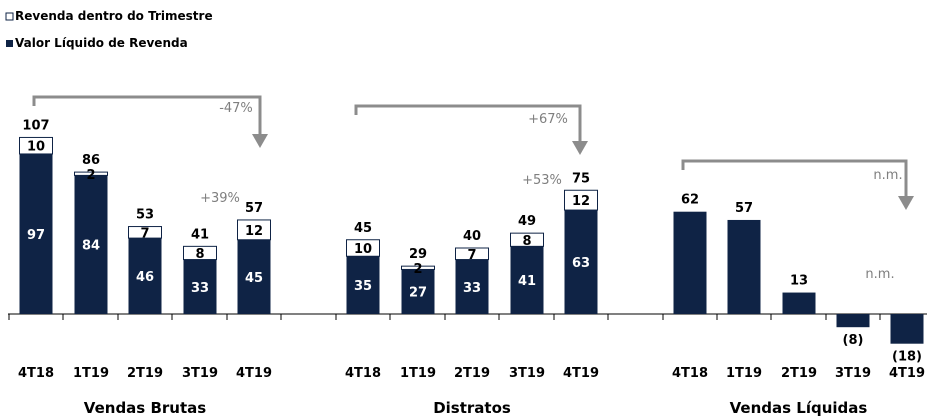 The width and height of the screenshot is (927, 418). Describe the element at coordinates (9, 43) in the screenshot. I see `legend-swatch-filled` at that location.